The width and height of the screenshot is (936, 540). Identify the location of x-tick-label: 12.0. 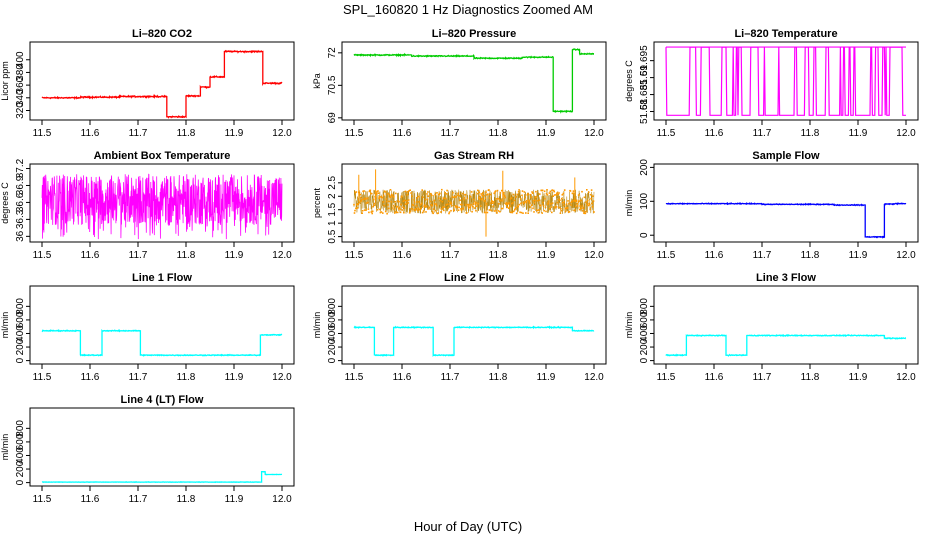
(906, 255).